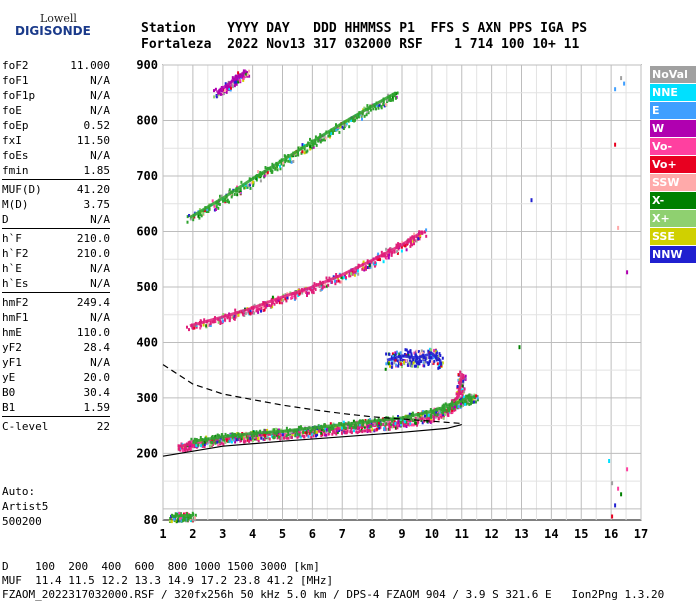  I want to click on legend-item: X-, so click(673, 200).